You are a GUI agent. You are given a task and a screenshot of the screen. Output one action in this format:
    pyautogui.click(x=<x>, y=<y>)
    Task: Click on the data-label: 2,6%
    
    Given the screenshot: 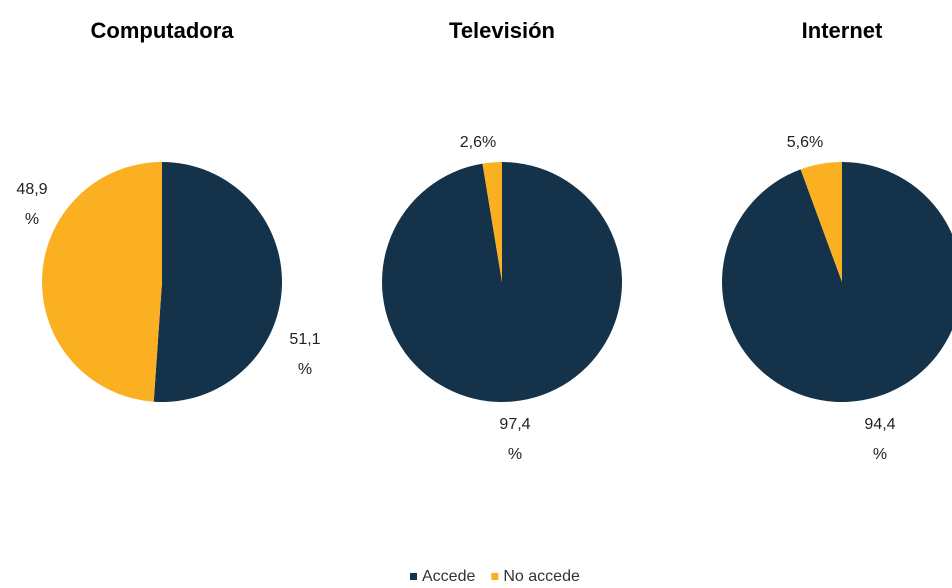 What is the action you would take?
    pyautogui.click(x=478, y=142)
    